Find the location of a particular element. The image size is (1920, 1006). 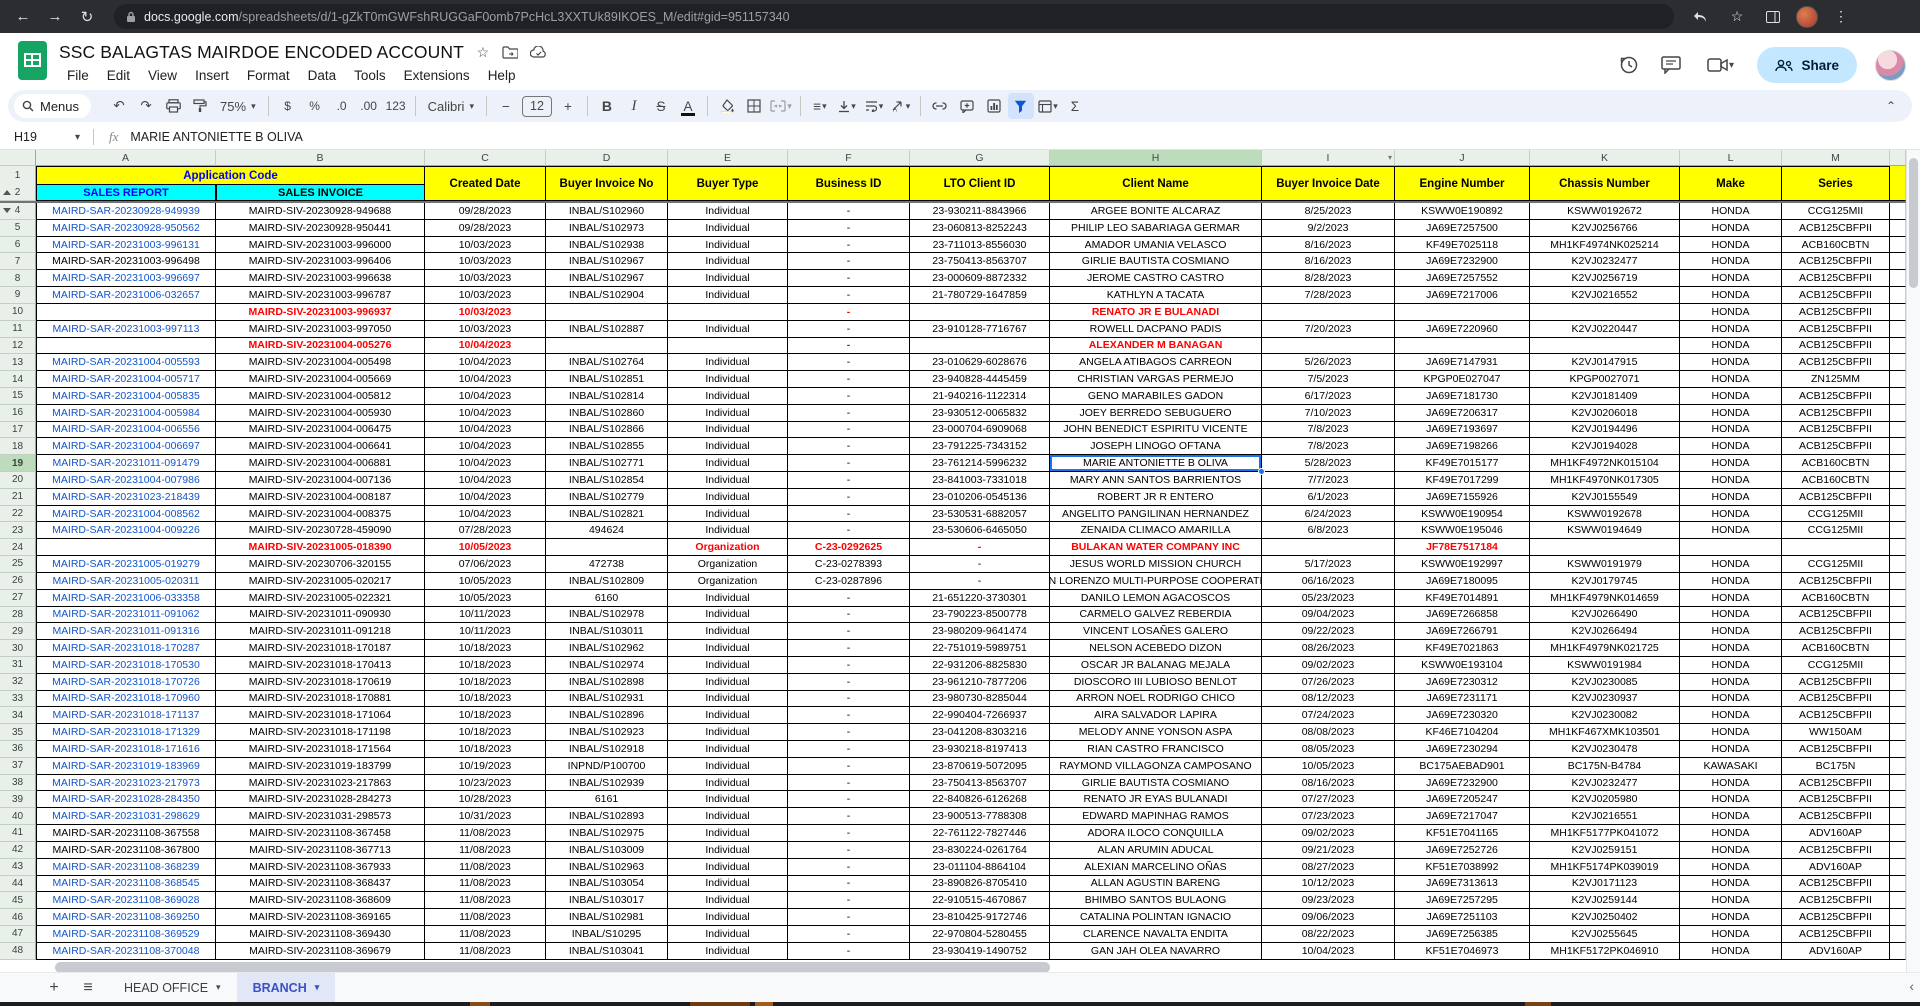

cell-make is located at coordinates (1731, 548).